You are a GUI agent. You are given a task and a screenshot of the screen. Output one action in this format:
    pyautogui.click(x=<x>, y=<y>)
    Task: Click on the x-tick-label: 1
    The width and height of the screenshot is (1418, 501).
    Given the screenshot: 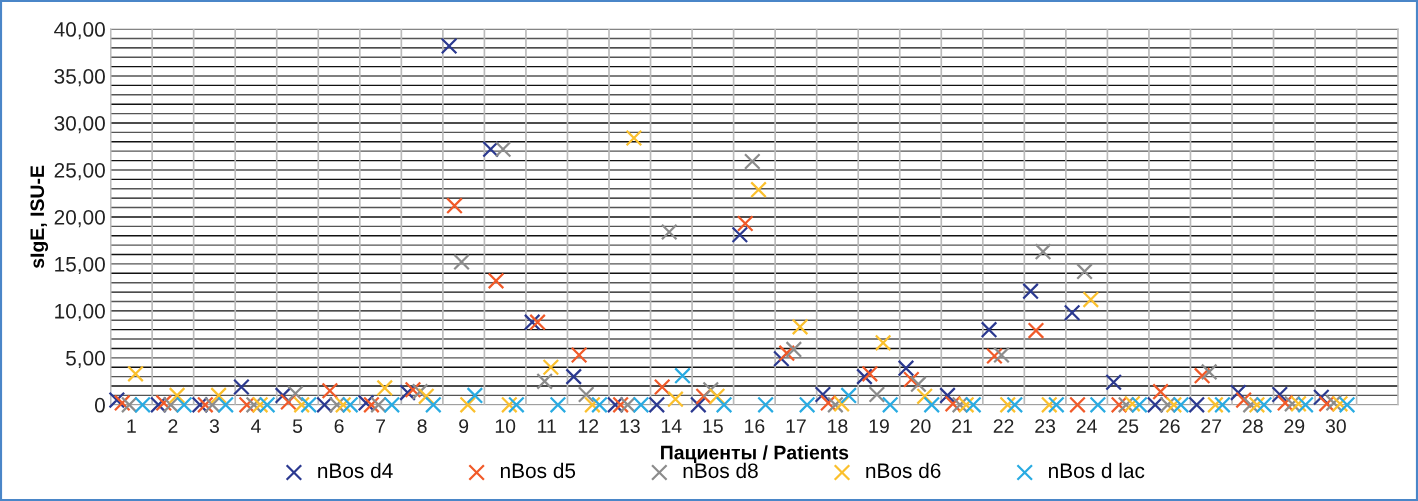 What is the action you would take?
    pyautogui.click(x=131, y=426)
    